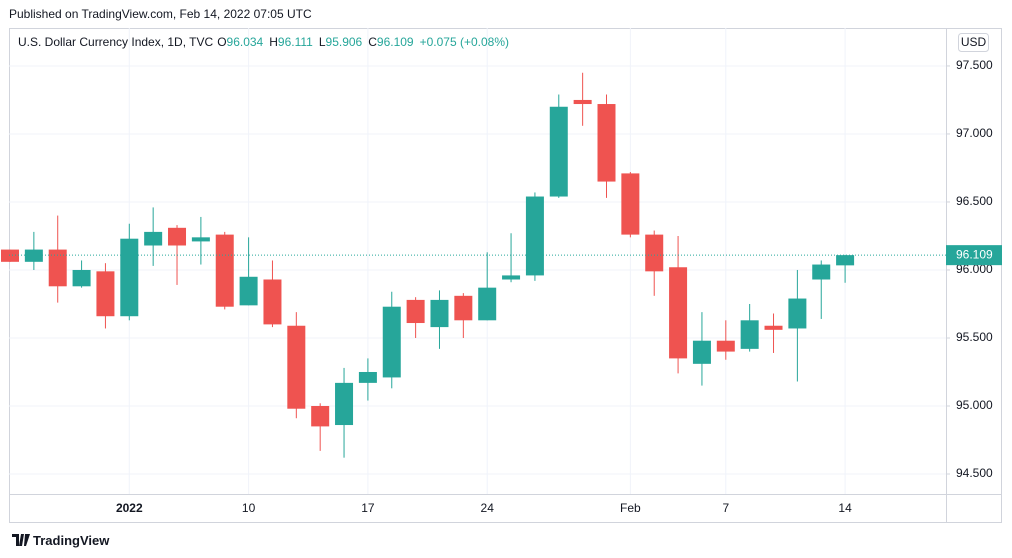  Describe the element at coordinates (71, 540) in the screenshot. I see `brand-name: TradingView` at that location.